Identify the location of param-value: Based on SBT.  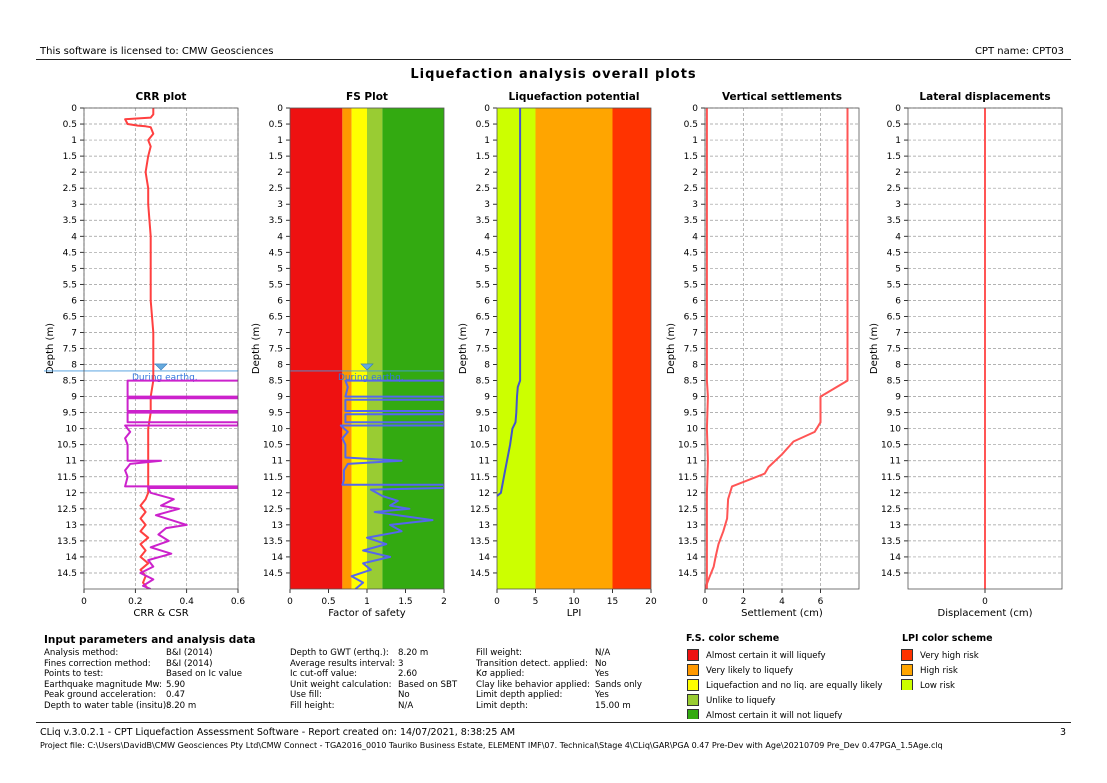
(428, 684).